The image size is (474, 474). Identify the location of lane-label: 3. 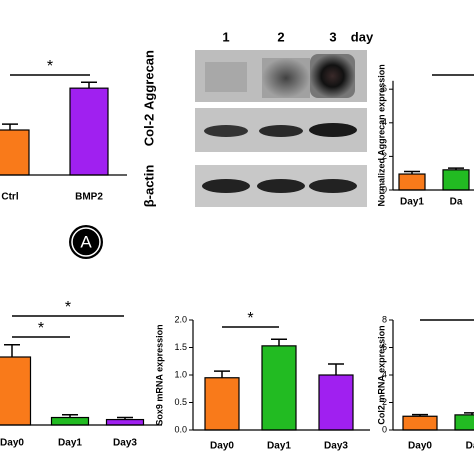
(332, 36).